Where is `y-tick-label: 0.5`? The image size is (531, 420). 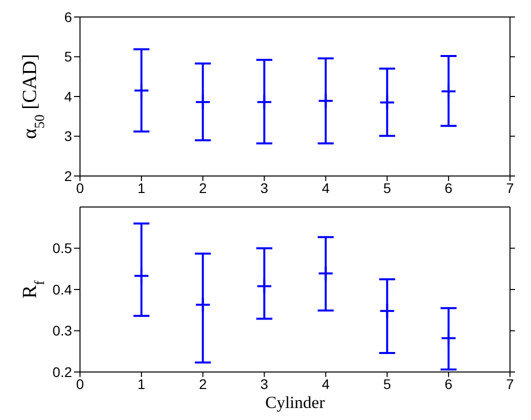 y-tick-label: 0.5 is located at coordinates (62, 248).